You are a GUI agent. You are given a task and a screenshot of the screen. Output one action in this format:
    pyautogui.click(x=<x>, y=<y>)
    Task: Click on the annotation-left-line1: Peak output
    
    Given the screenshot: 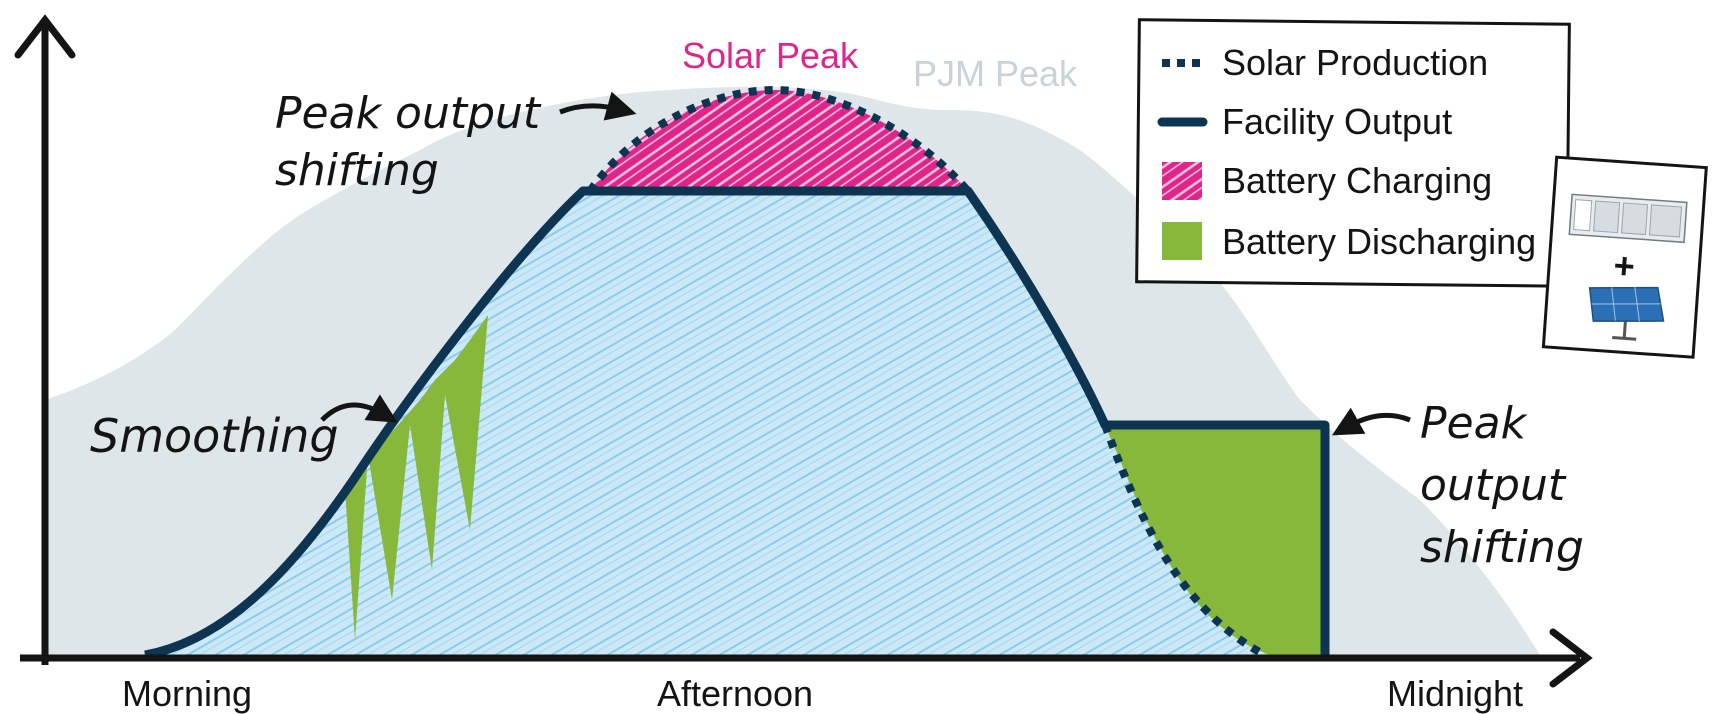 What is the action you would take?
    pyautogui.click(x=408, y=113)
    